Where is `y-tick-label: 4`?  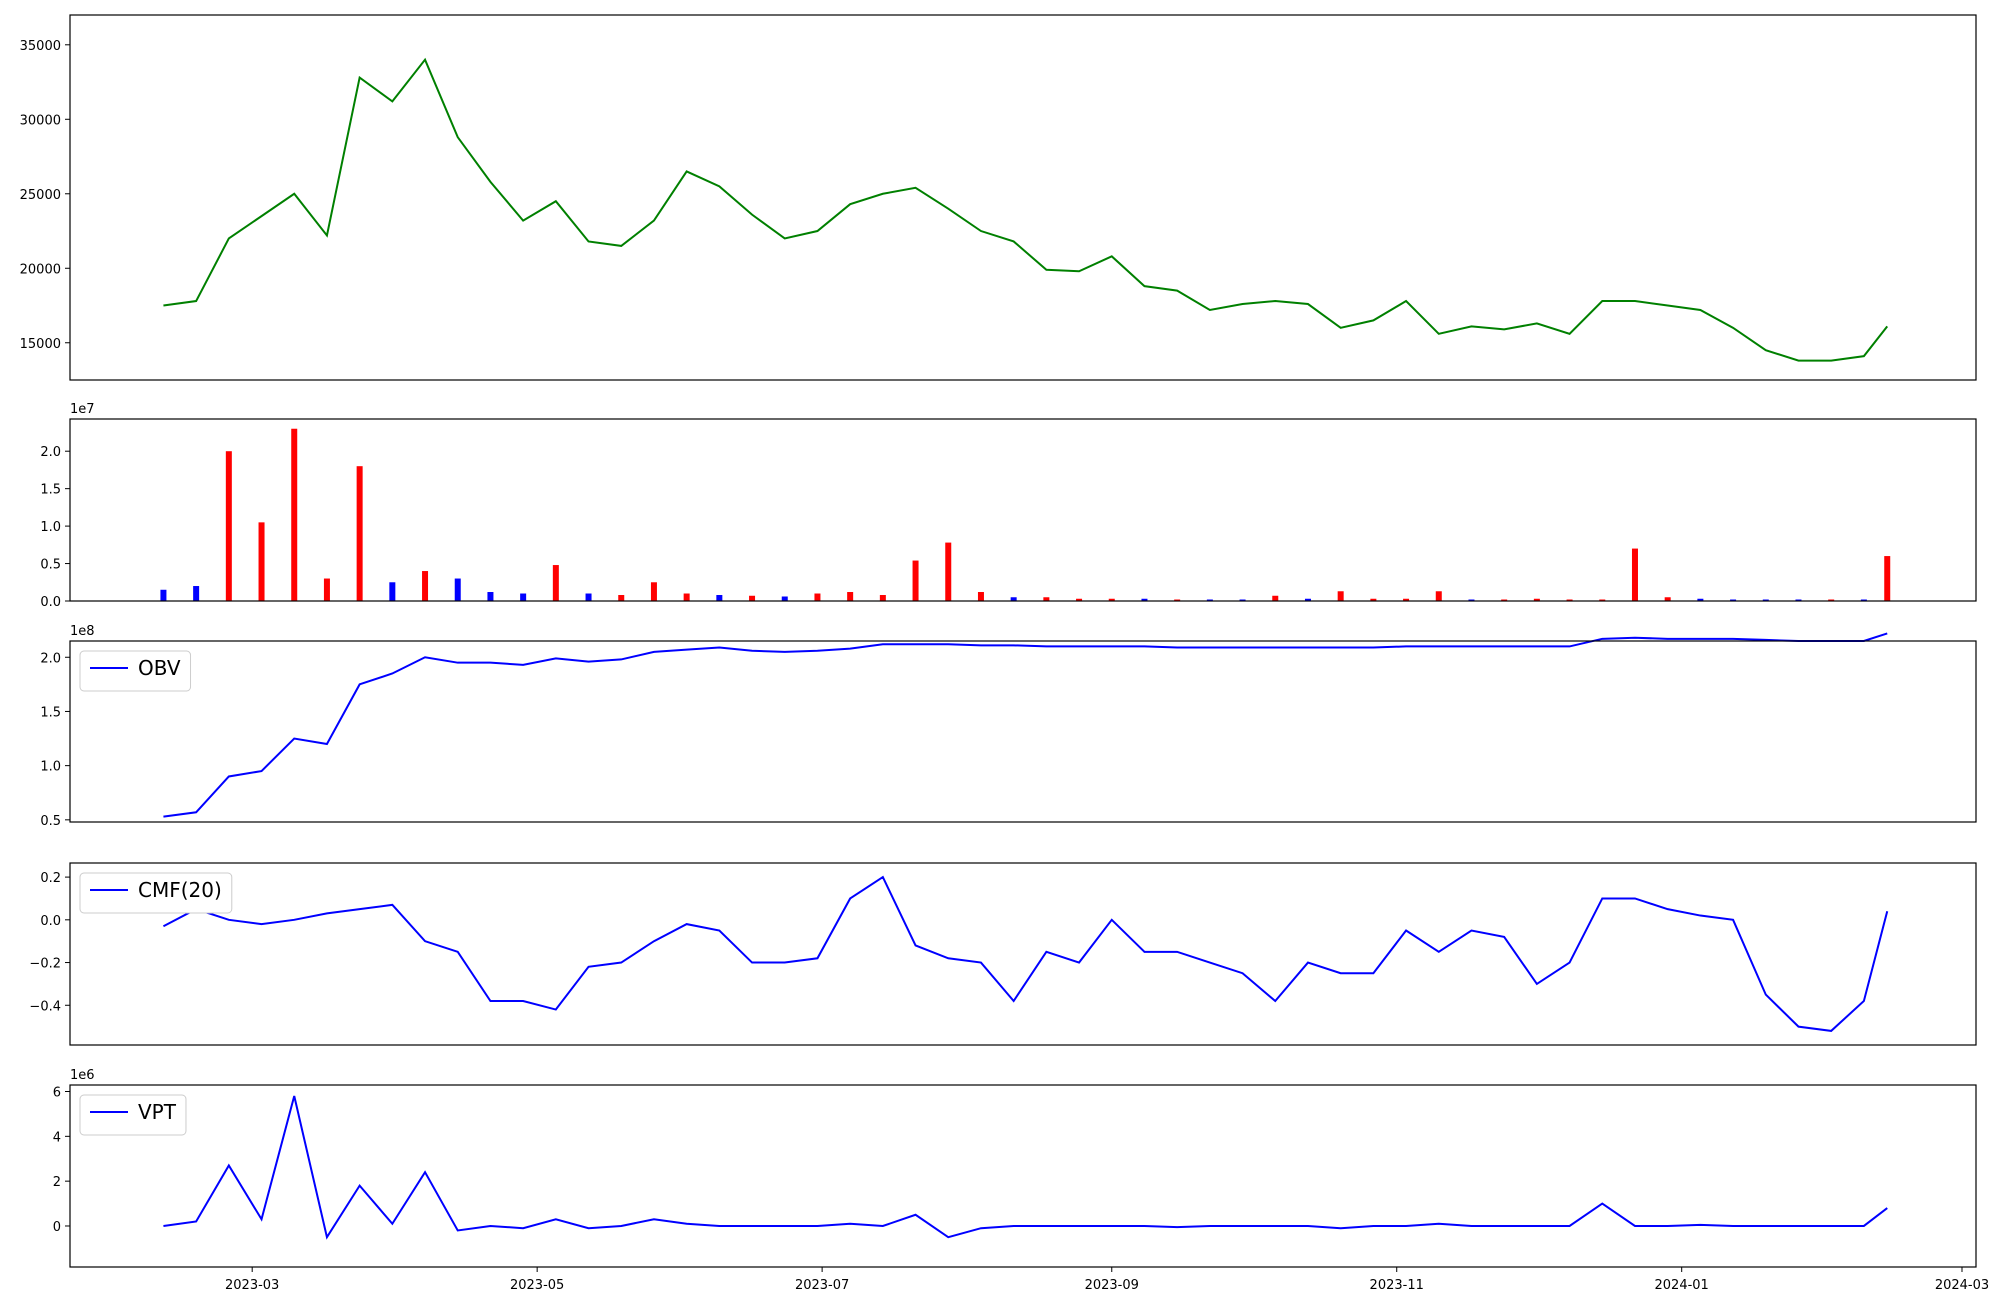
y-tick-label: 4 is located at coordinates (57, 1137).